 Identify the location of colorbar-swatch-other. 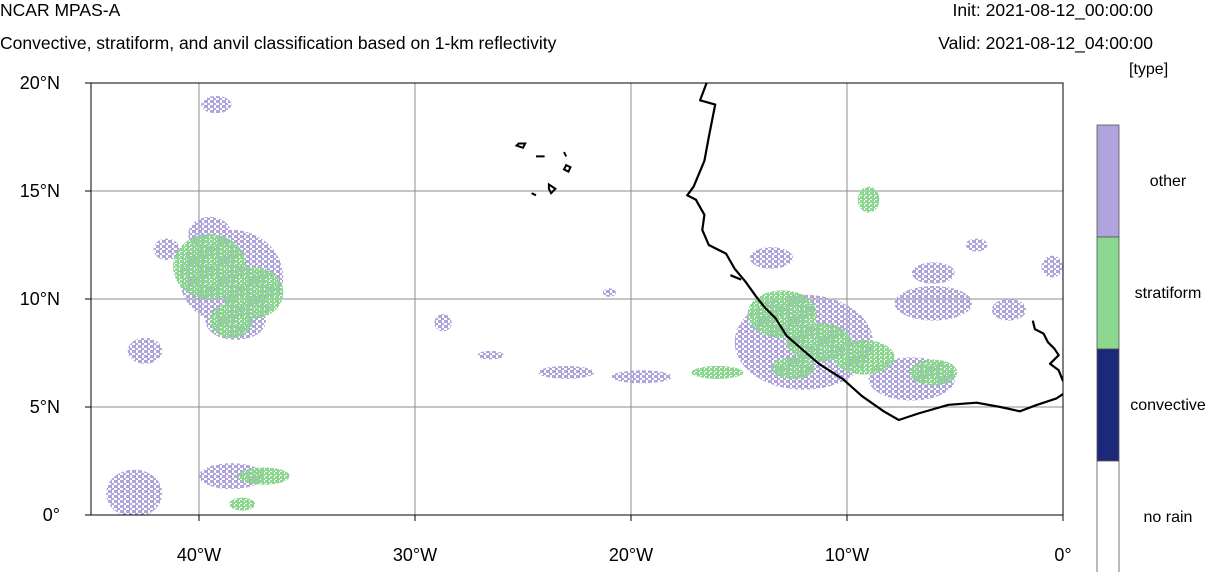
(1108, 181).